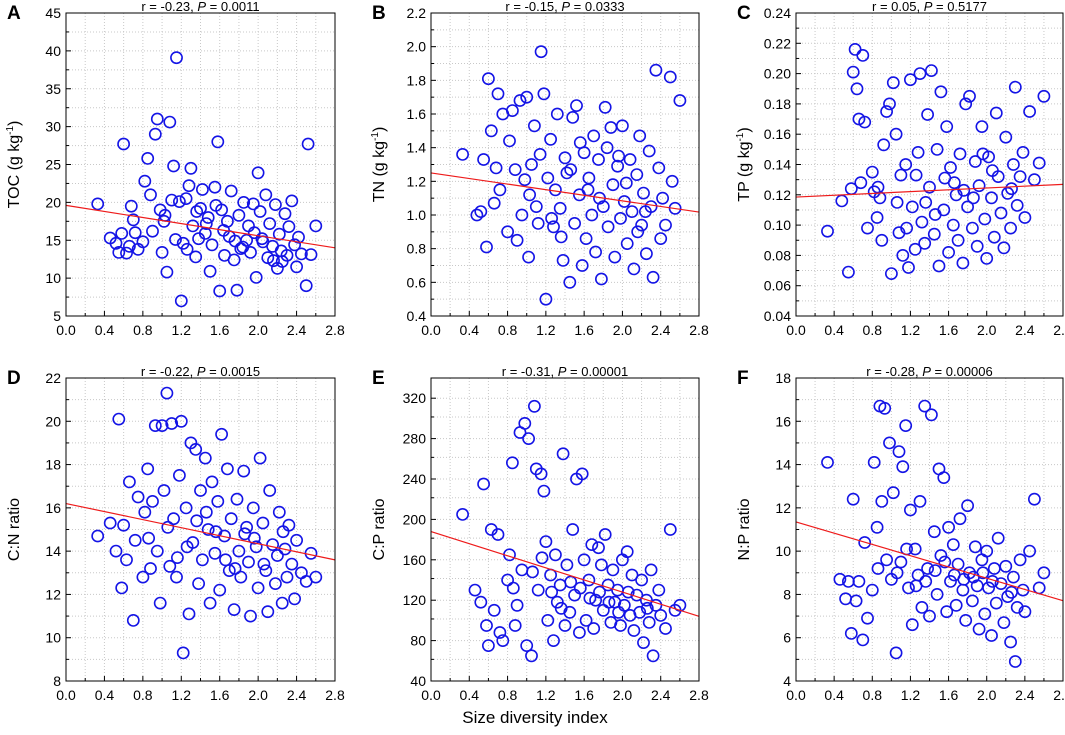  What do you see at coordinates (169, 371) in the screenshot?
I see `stat-r: r = -0.22,` at bounding box center [169, 371].